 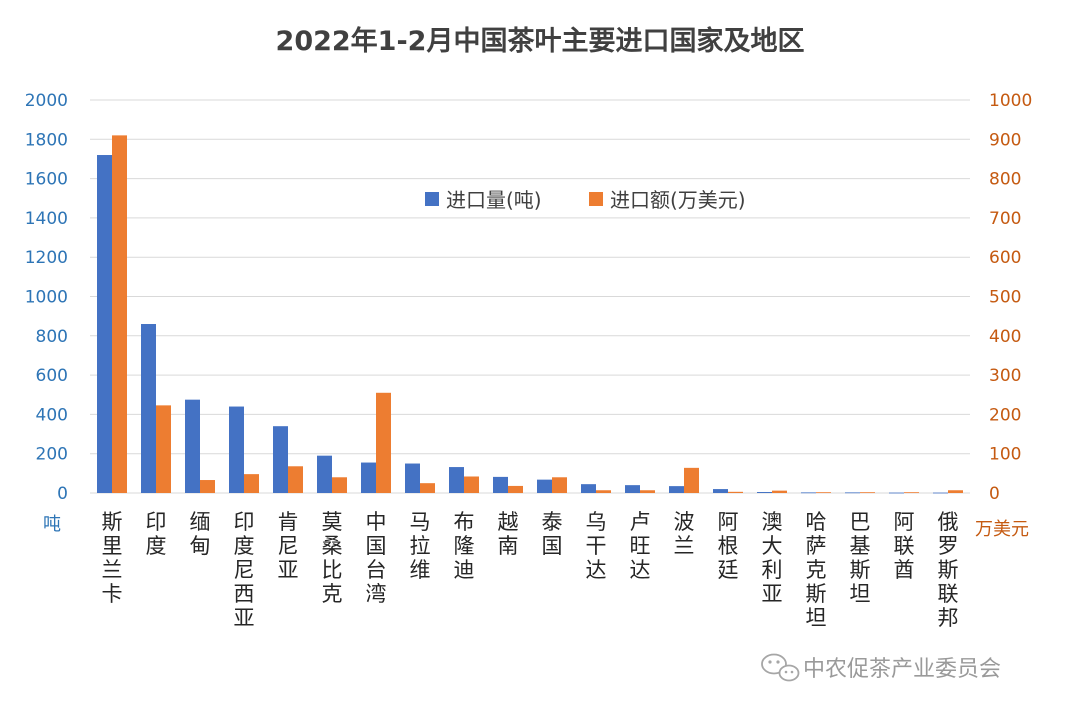 What do you see at coordinates (156, 534) in the screenshot?
I see `category-label: 印度` at bounding box center [156, 534].